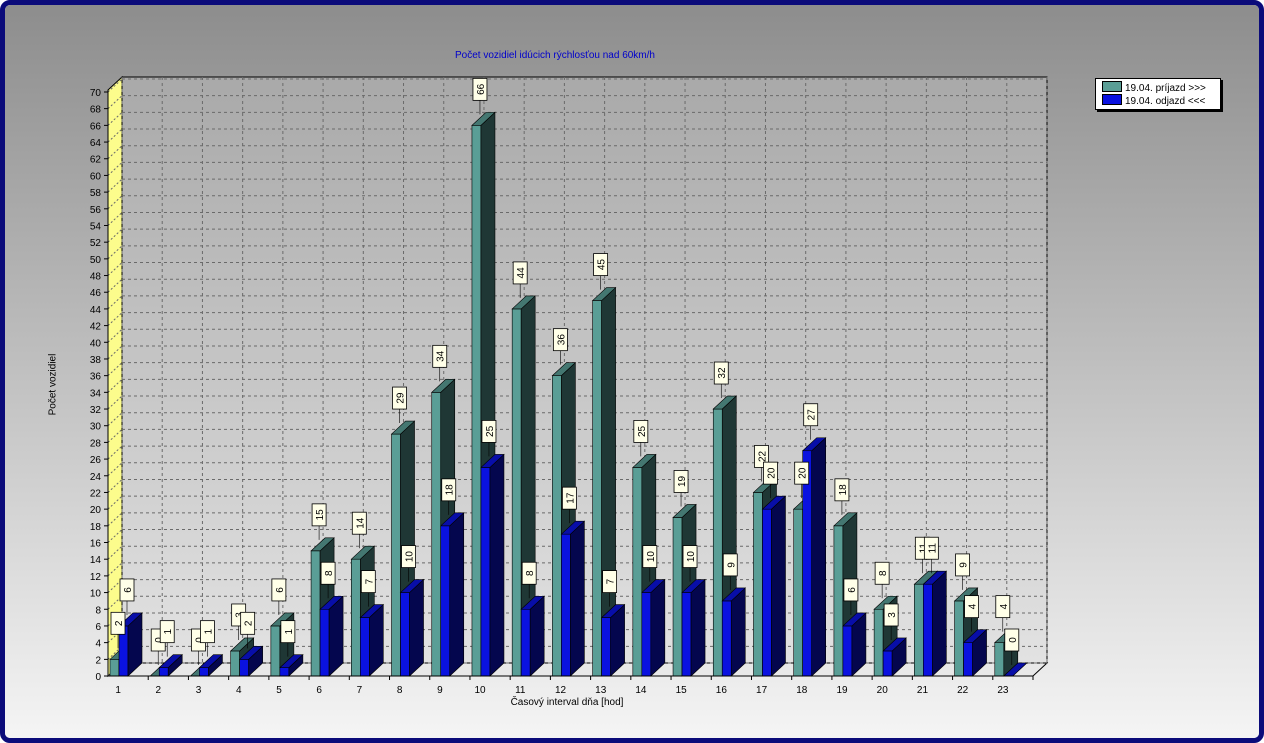  I want to click on data-label-prijazd-19-box, so click(842, 490).